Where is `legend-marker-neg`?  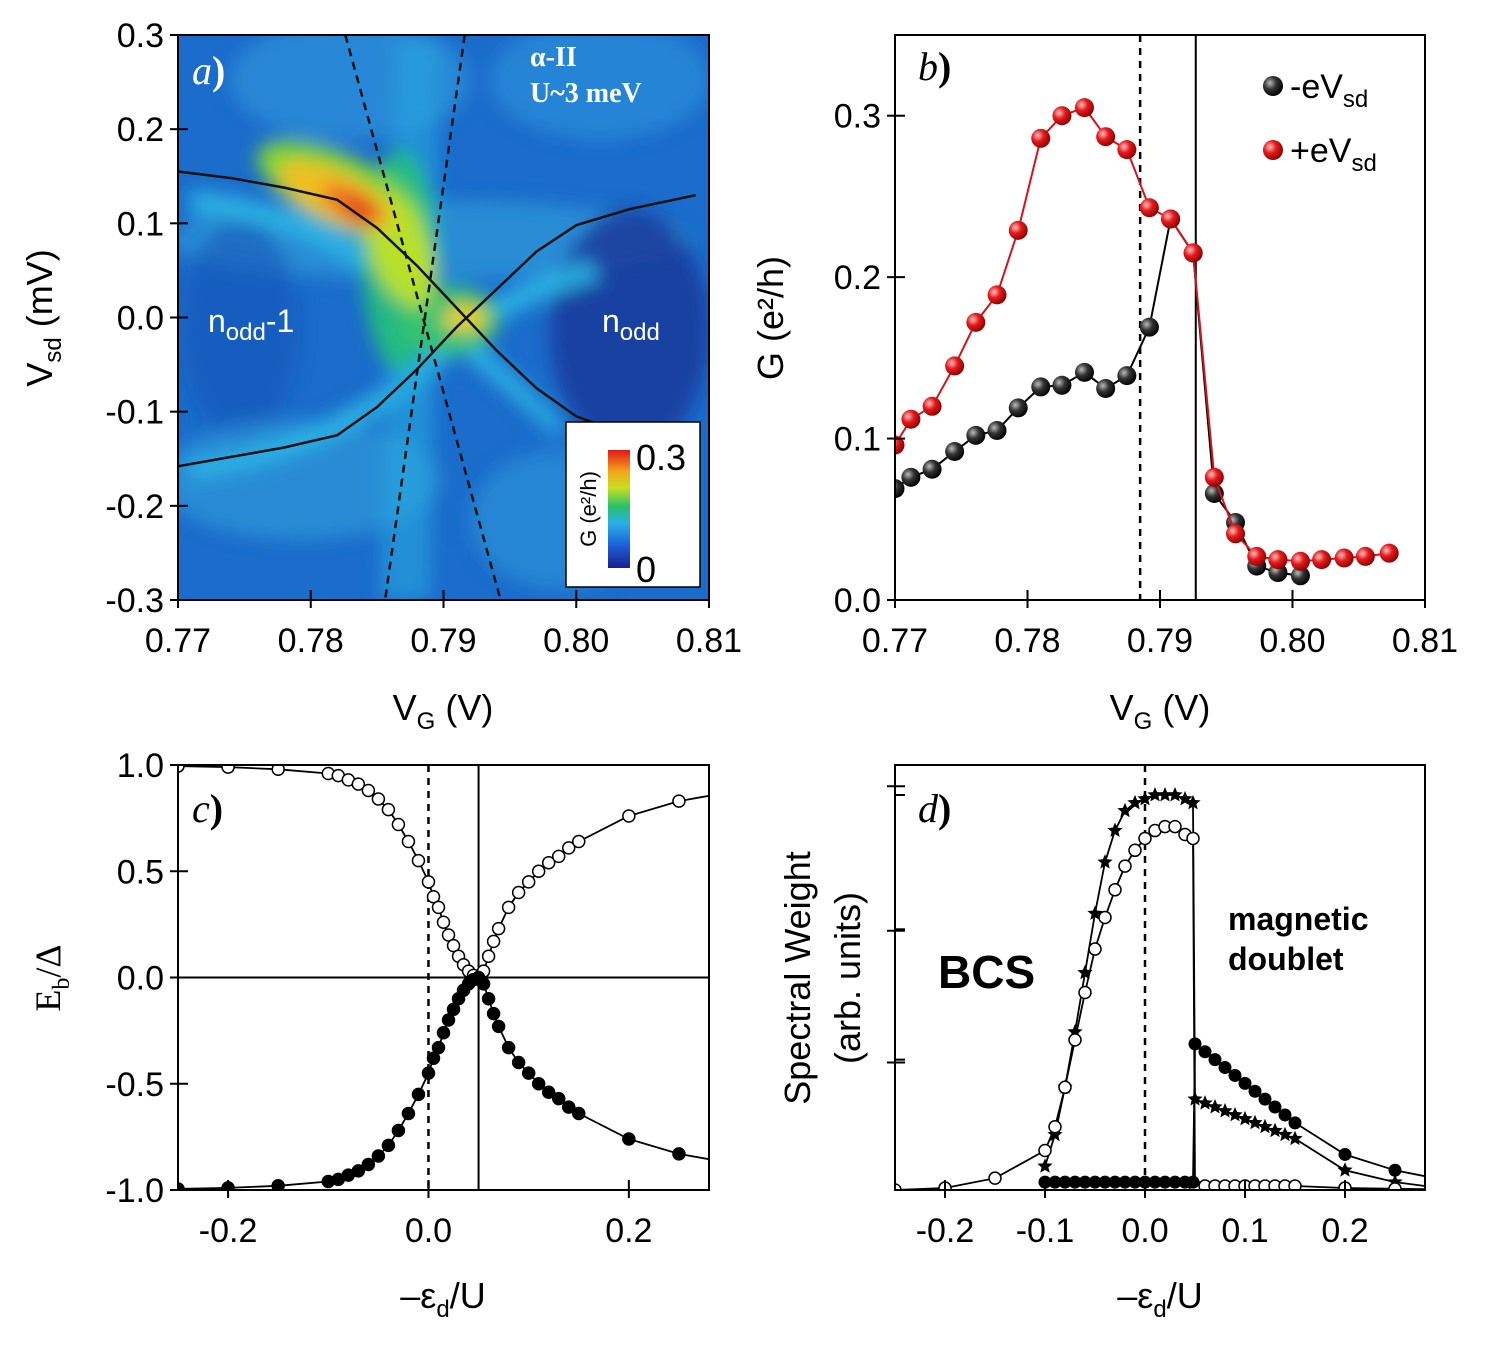 legend-marker-neg is located at coordinates (1273, 86).